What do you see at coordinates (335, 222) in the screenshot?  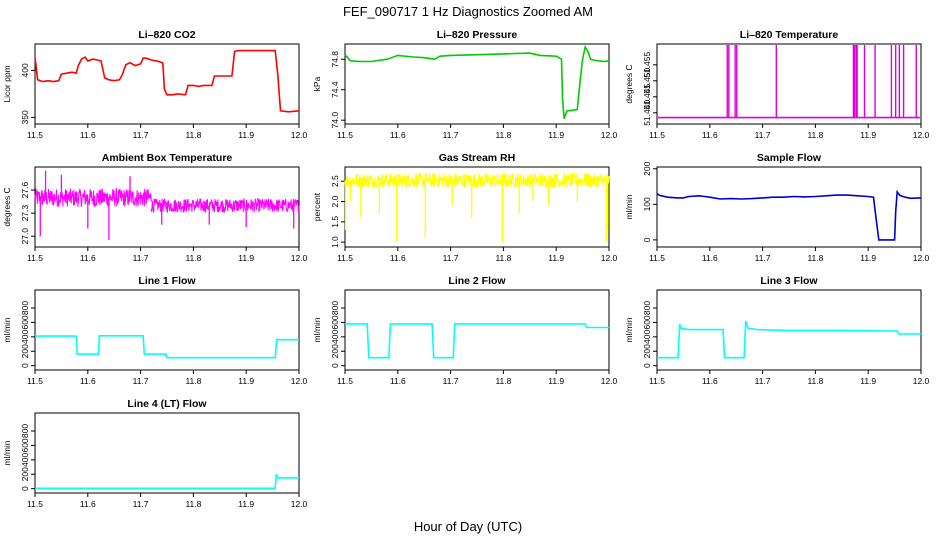 I see `y-tick-label: 1.5` at bounding box center [335, 222].